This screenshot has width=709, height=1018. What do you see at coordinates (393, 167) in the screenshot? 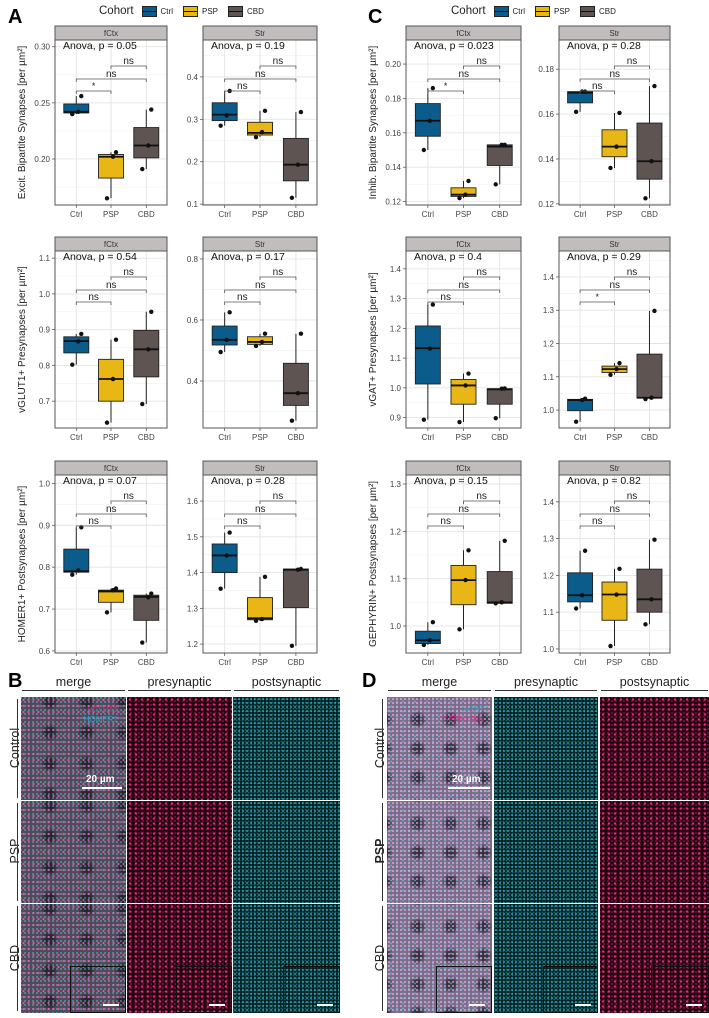
I see `y-tick-label: 0.14` at bounding box center [393, 167].